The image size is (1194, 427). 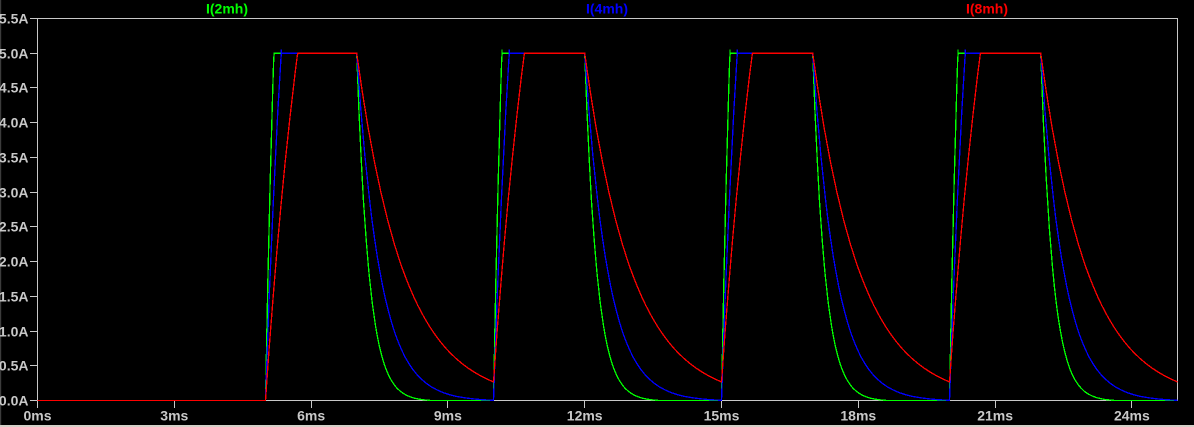 I want to click on svg-text: 2.5A, so click(x=14, y=227).